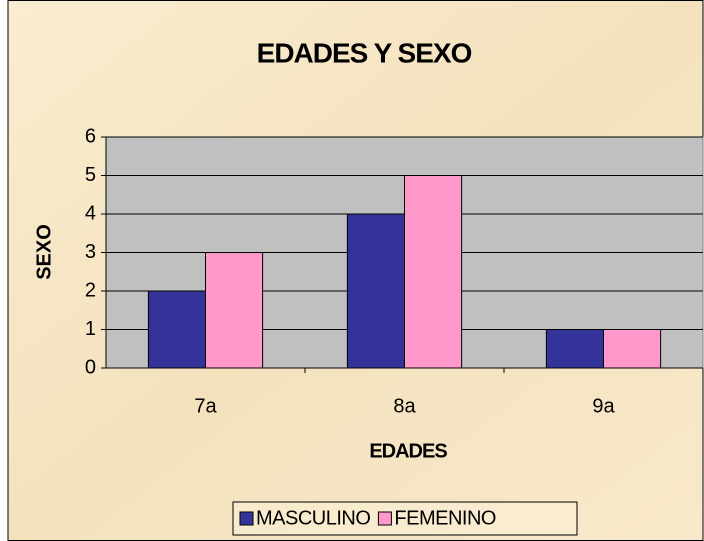 The image size is (704, 541). What do you see at coordinates (408, 451) in the screenshot?
I see `x-axis-label: EDADES` at bounding box center [408, 451].